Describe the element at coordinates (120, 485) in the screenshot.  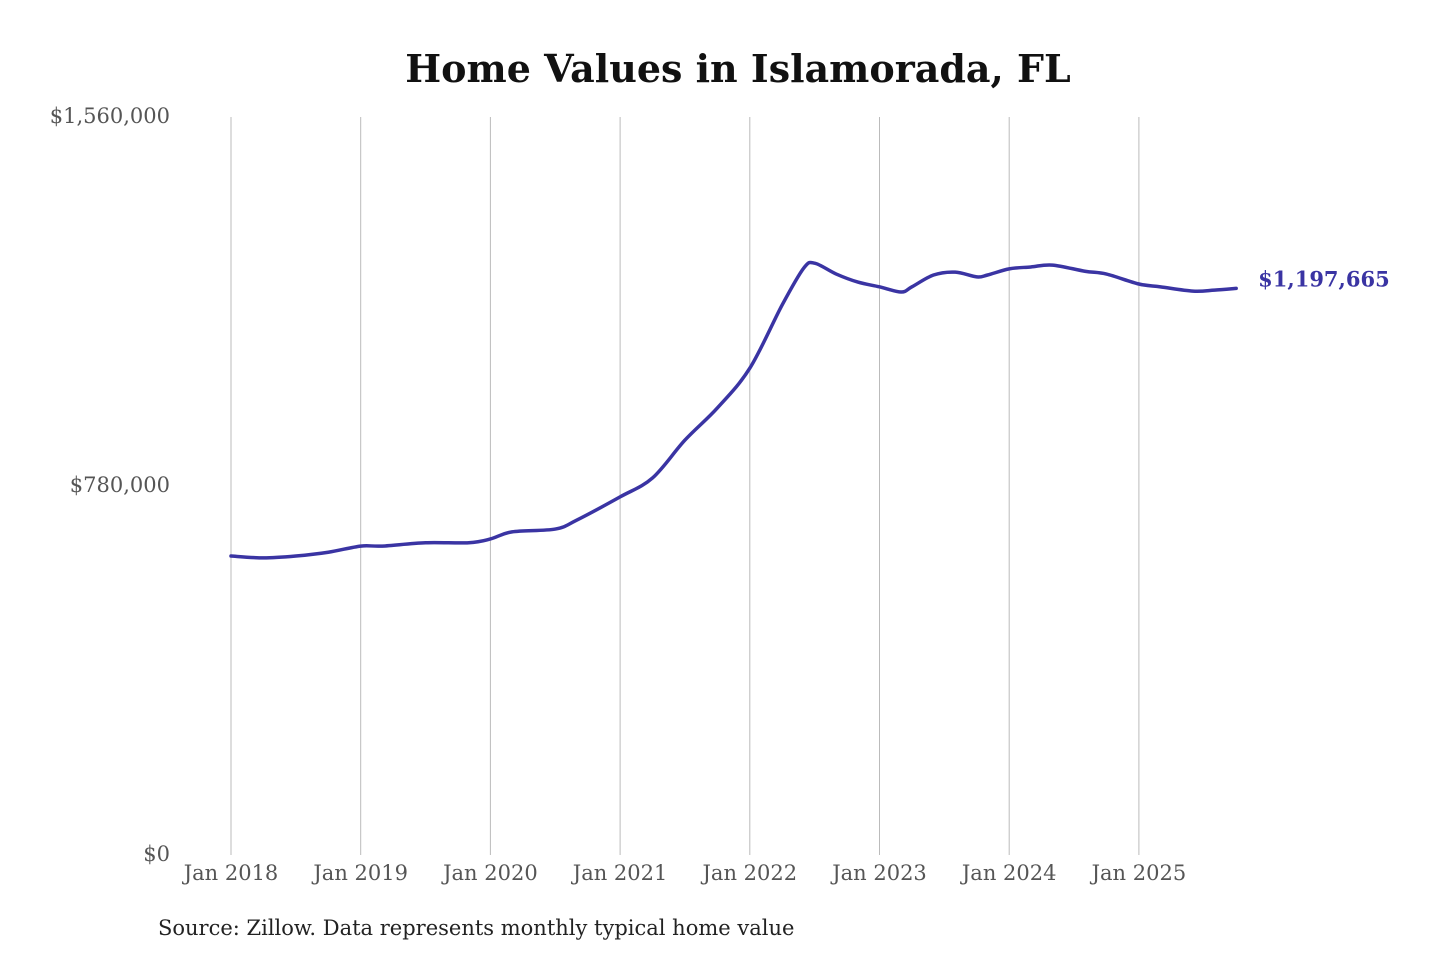
I see `y-tick-label: $780,000` at that location.